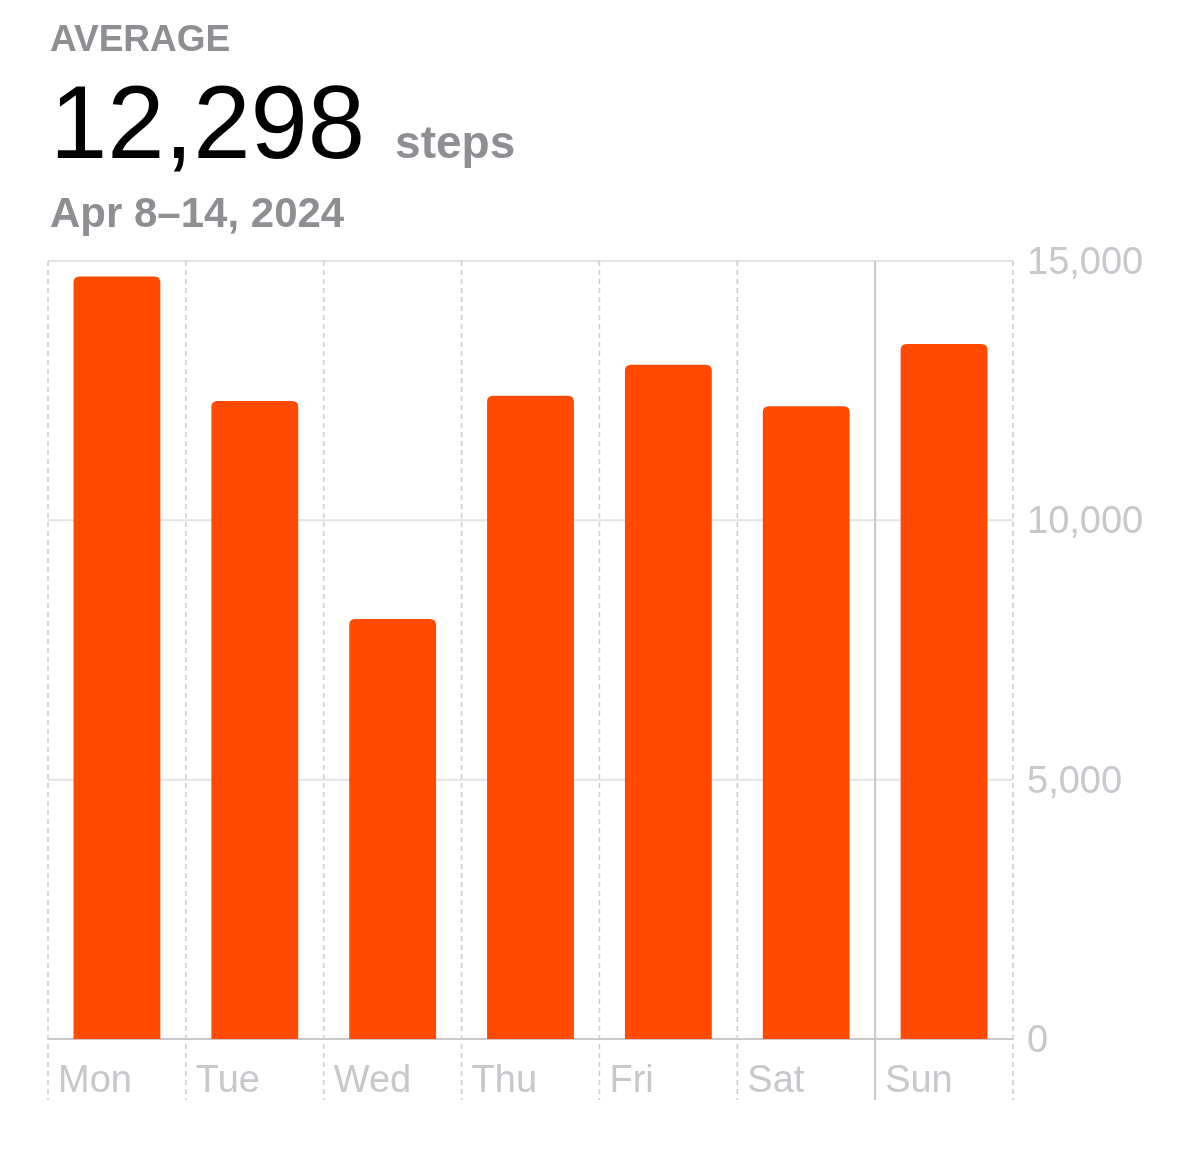  Describe the element at coordinates (1085, 520) in the screenshot. I see `y-tick-label: 10,000` at that location.